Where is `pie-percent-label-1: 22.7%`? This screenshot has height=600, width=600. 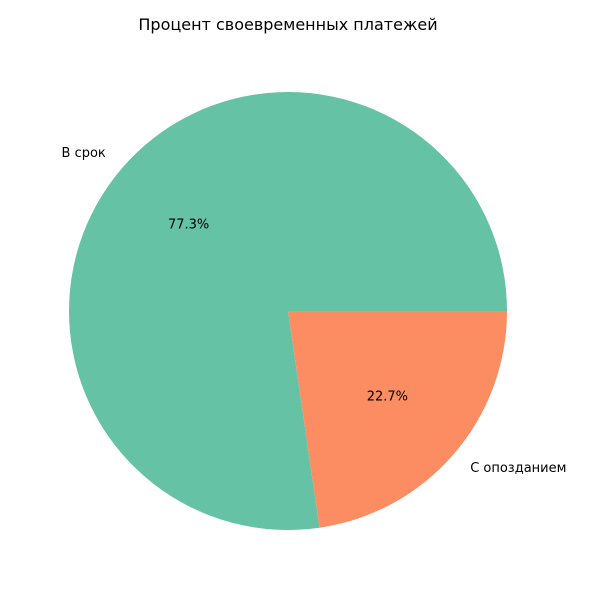 pie-percent-label-1: 22.7% is located at coordinates (387, 396).